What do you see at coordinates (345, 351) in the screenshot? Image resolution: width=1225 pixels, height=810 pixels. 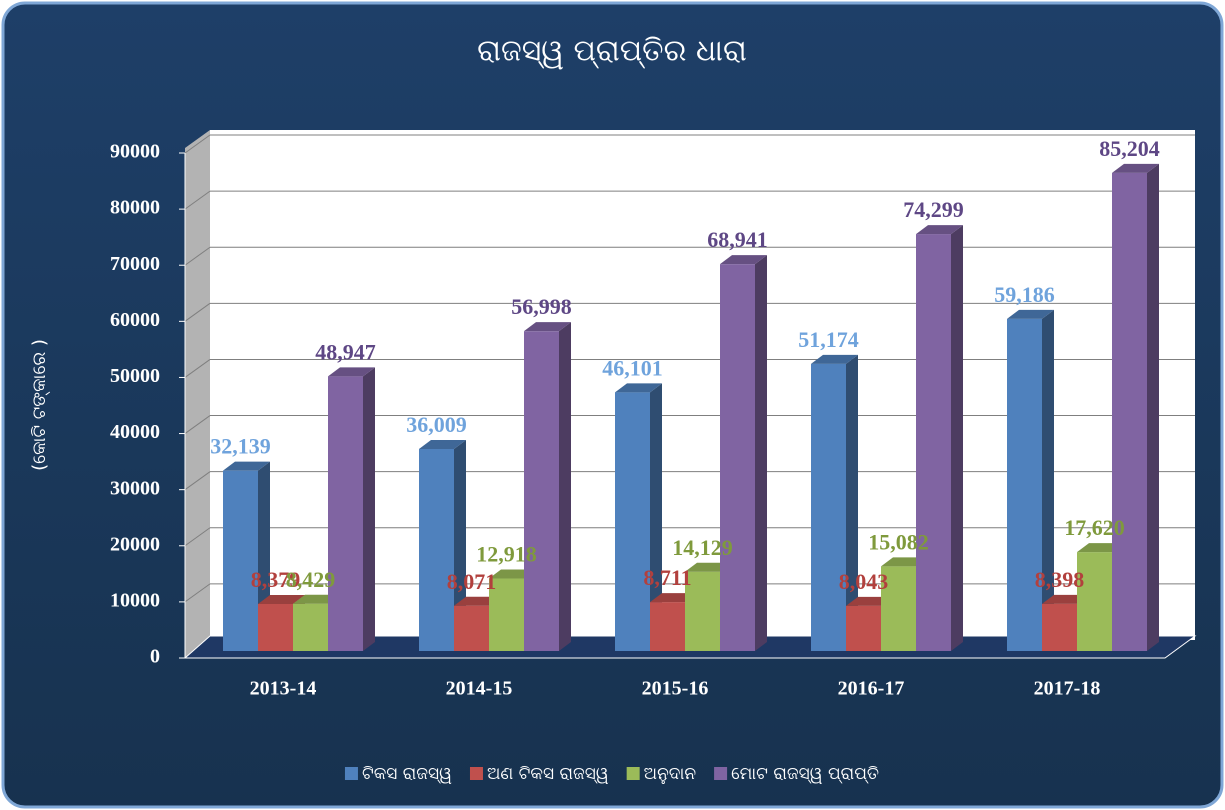 I see `data-label: 48,947` at bounding box center [345, 351].